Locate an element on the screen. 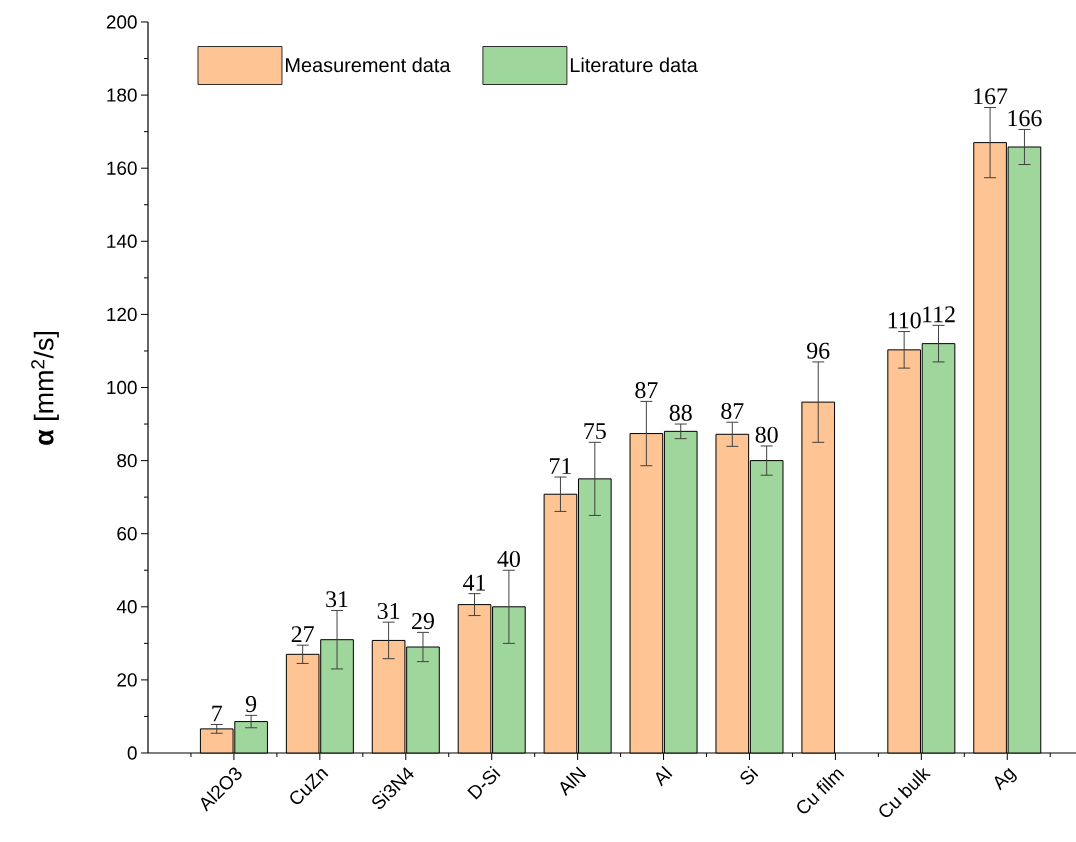  x-tick-label: Si is located at coordinates (749, 775).